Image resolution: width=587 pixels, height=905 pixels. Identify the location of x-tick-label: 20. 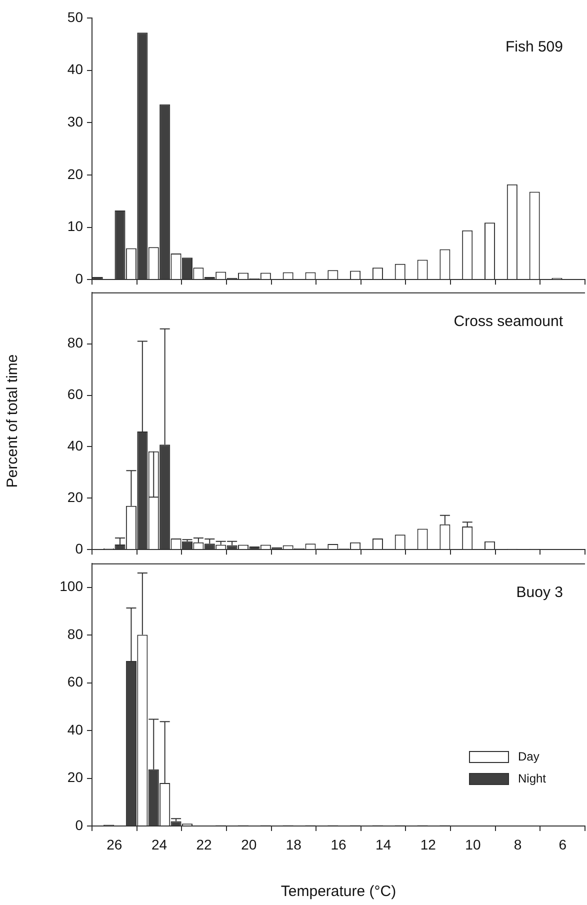
(249, 844).